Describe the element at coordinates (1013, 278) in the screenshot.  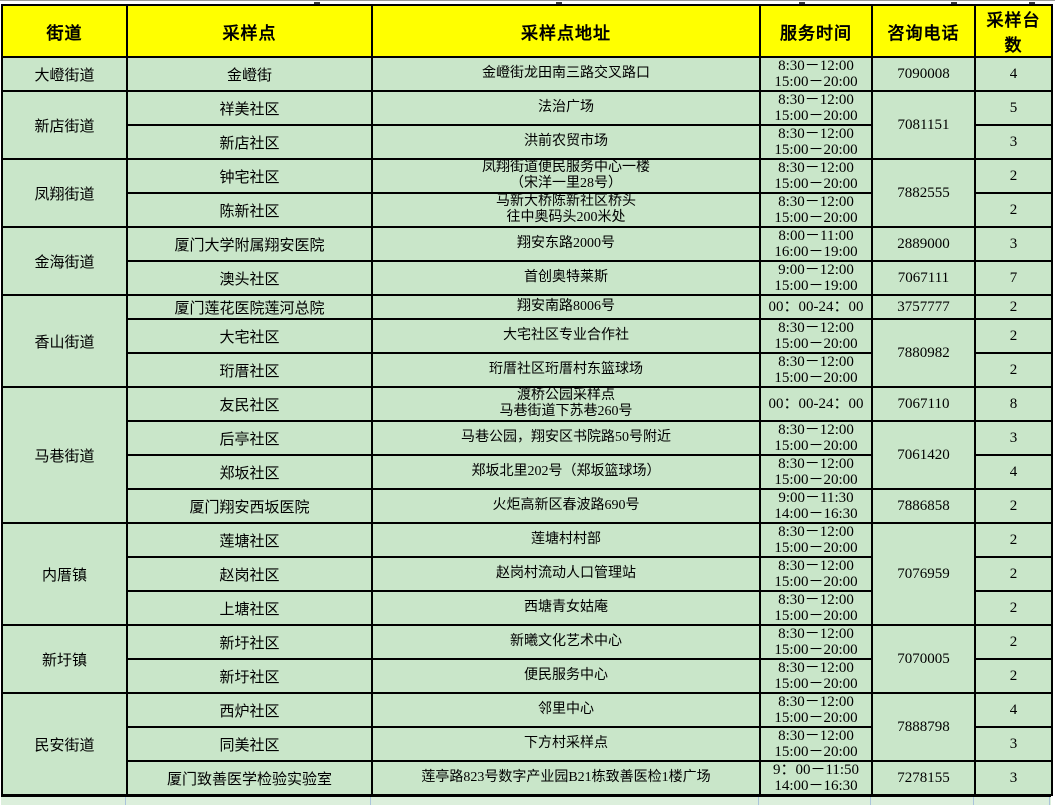
I see `cell-stations: 7` at that location.